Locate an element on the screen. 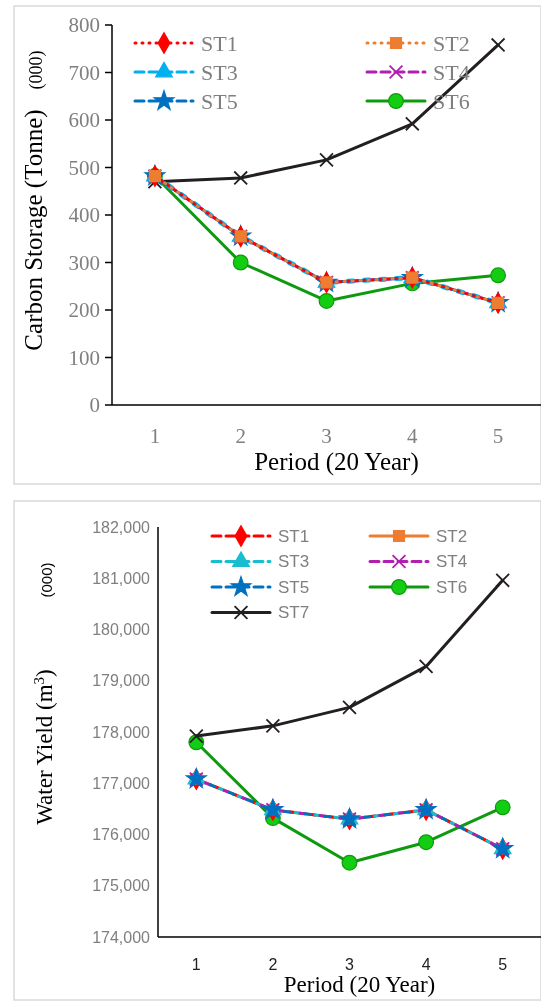  y-tick-label: 176,000 is located at coordinates (121, 835).